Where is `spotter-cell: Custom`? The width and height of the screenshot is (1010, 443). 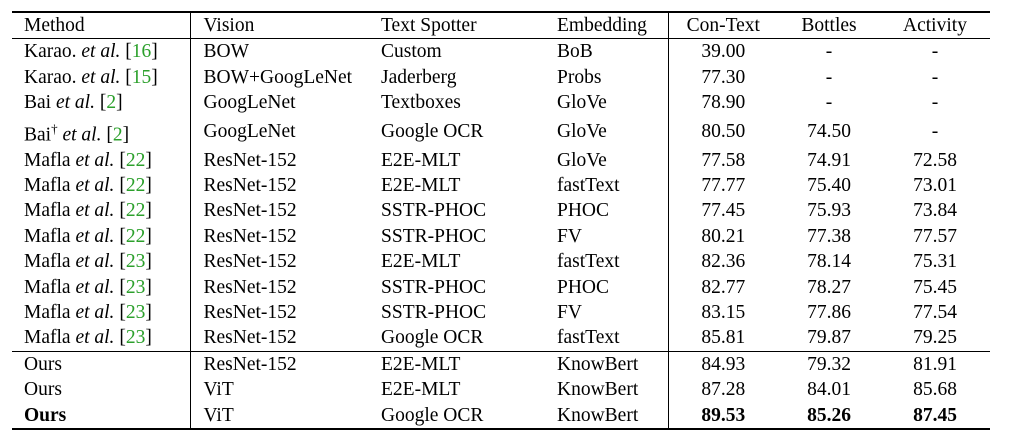 spotter-cell: Custom is located at coordinates (411, 52).